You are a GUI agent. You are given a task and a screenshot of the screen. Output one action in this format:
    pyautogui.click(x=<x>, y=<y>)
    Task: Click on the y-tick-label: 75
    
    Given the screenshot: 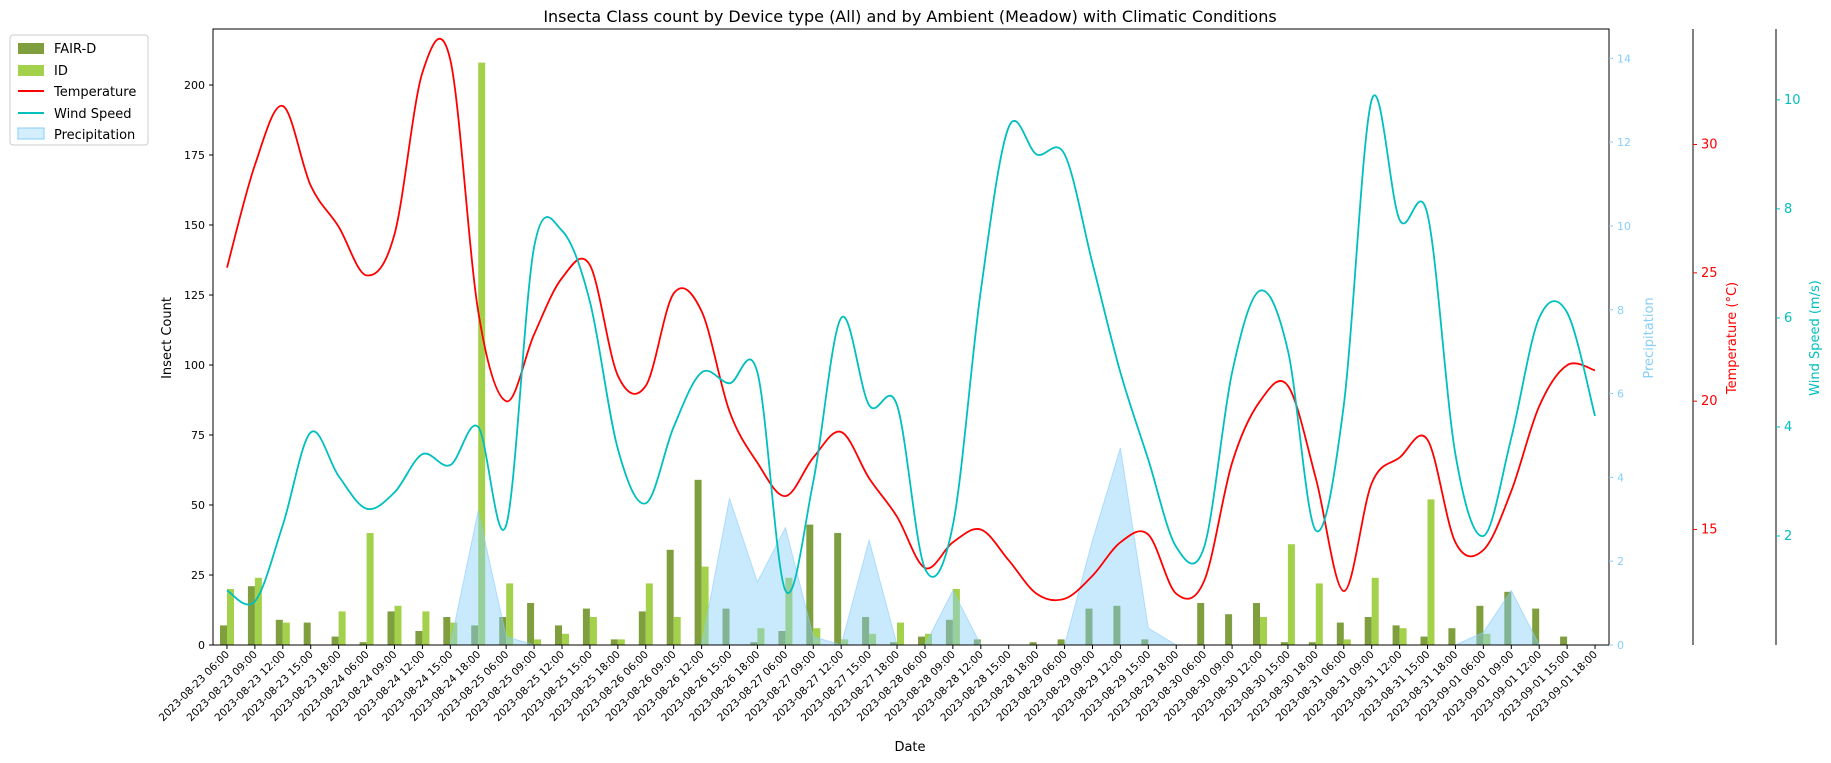 What is the action you would take?
    pyautogui.click(x=198, y=435)
    